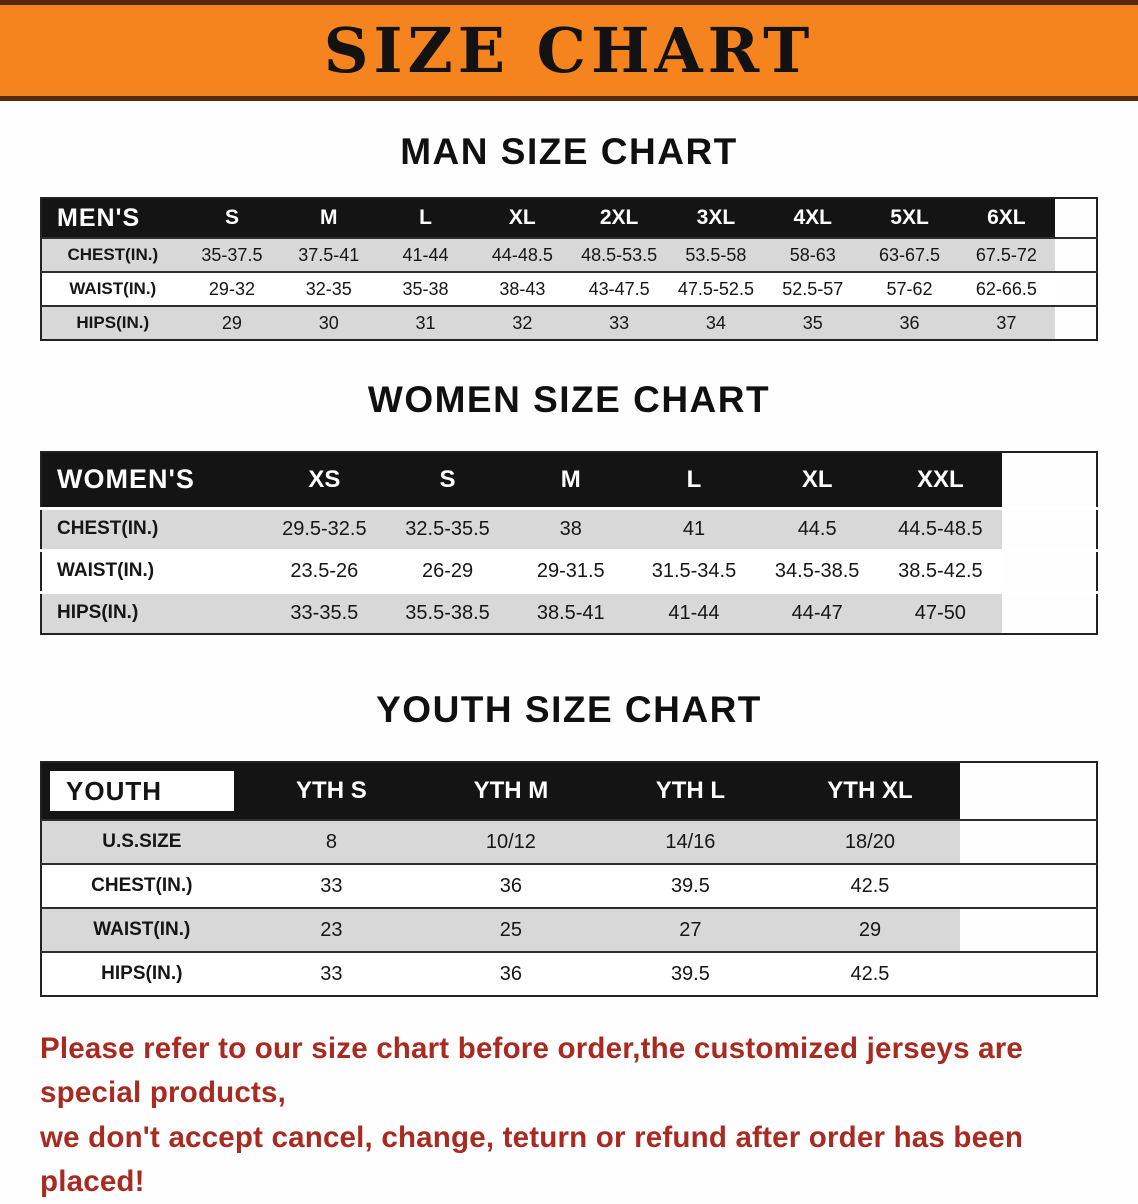  Describe the element at coordinates (511, 842) in the screenshot. I see `value-cell: 10/12` at that location.